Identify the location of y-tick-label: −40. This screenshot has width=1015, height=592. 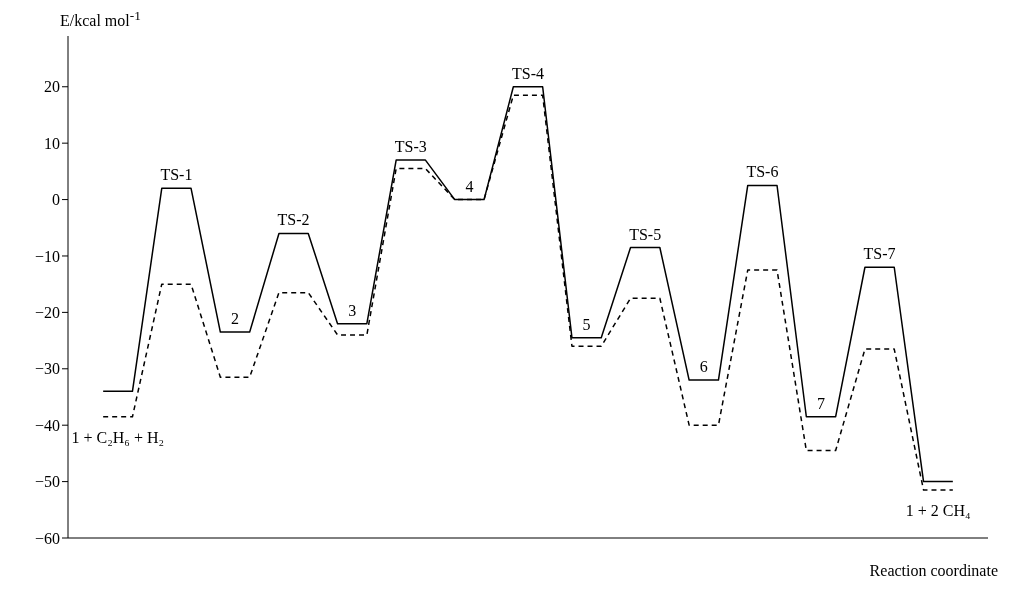
(47, 425).